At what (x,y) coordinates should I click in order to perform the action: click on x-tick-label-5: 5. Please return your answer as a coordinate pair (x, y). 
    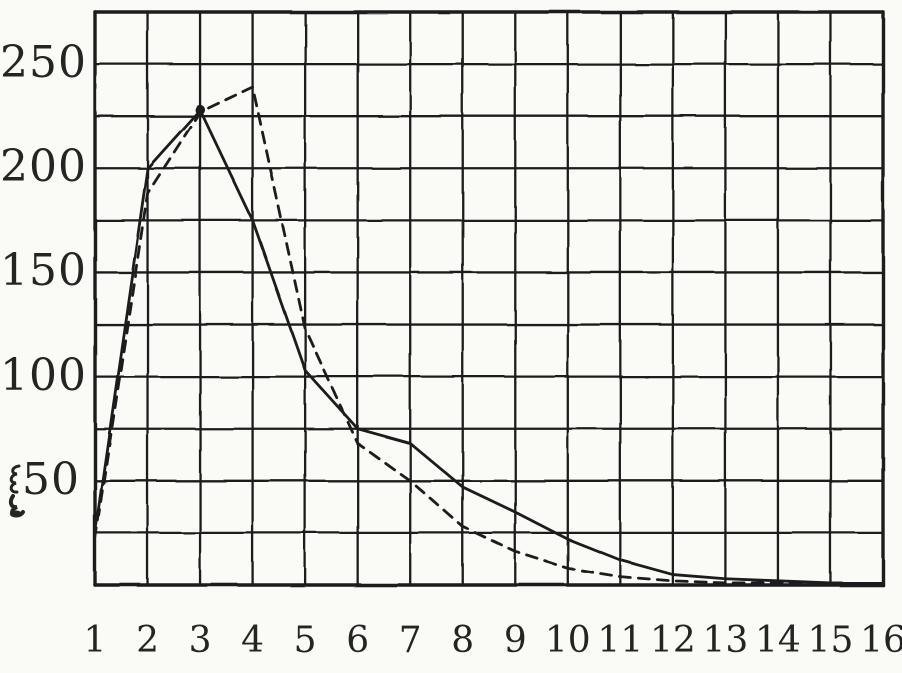
    Looking at the image, I should click on (305, 640).